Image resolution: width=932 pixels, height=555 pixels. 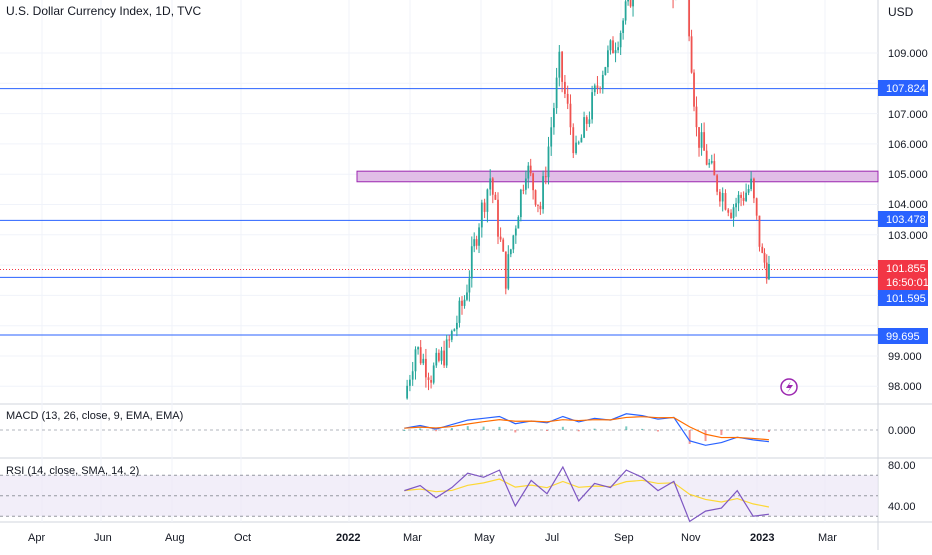 What do you see at coordinates (617, 176) in the screenshot?
I see `resistance-zone` at bounding box center [617, 176].